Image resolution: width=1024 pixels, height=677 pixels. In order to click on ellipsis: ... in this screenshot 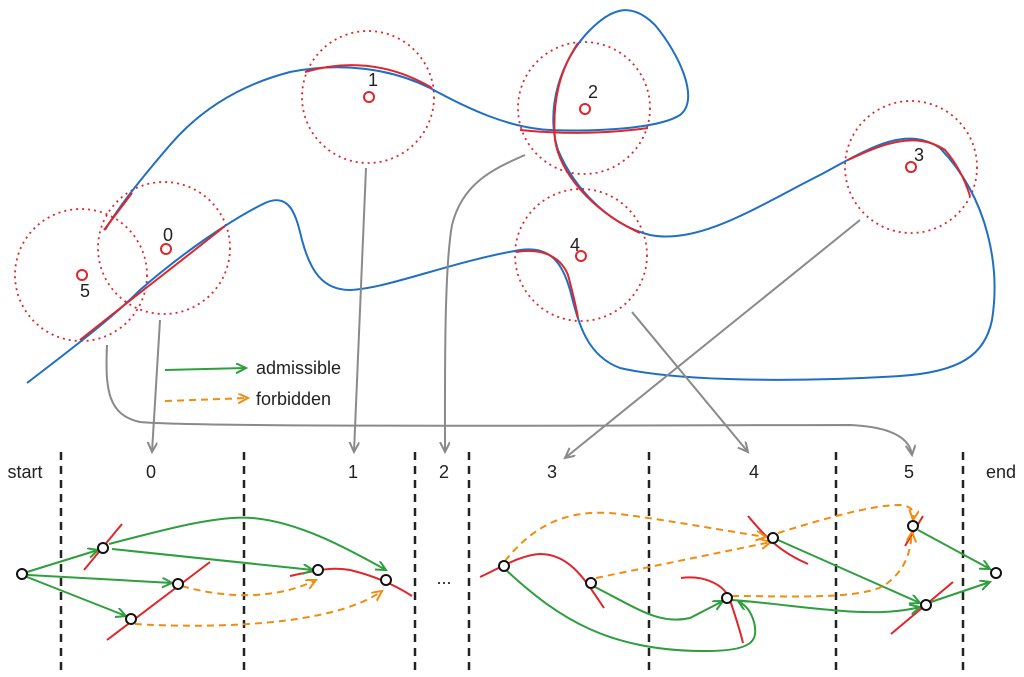, I will do `click(443, 578)`.